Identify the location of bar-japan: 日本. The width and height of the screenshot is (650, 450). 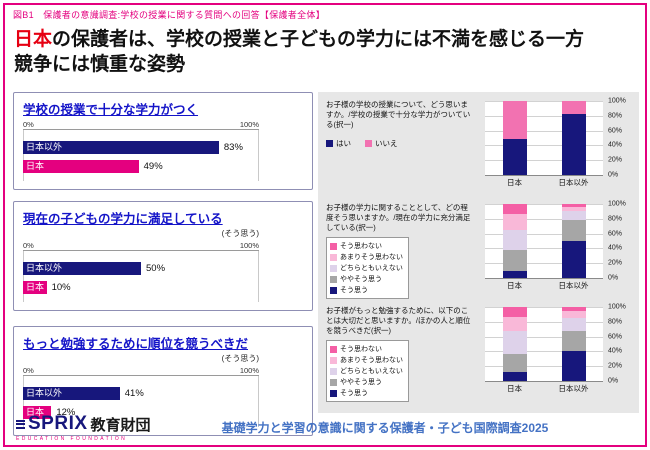
(35, 287).